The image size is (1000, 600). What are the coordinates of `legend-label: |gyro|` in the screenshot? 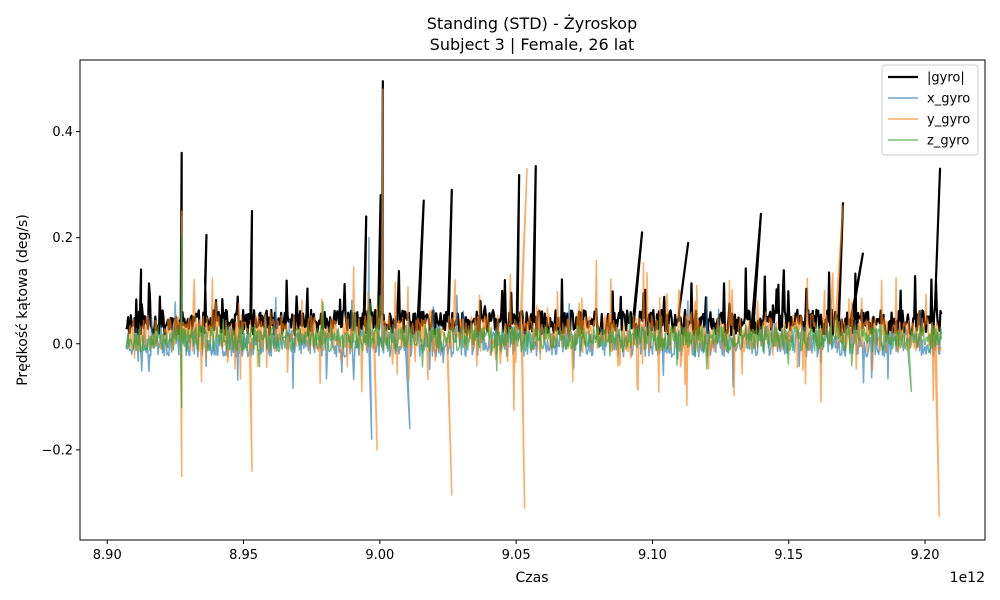 It's located at (946, 78).